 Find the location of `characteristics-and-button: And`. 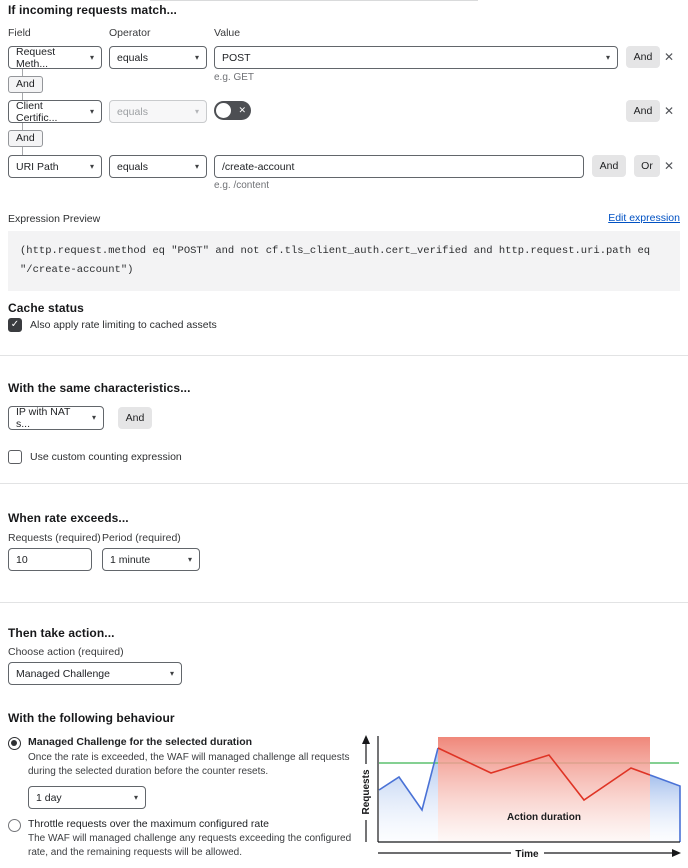

characteristics-and-button: And is located at coordinates (135, 418).